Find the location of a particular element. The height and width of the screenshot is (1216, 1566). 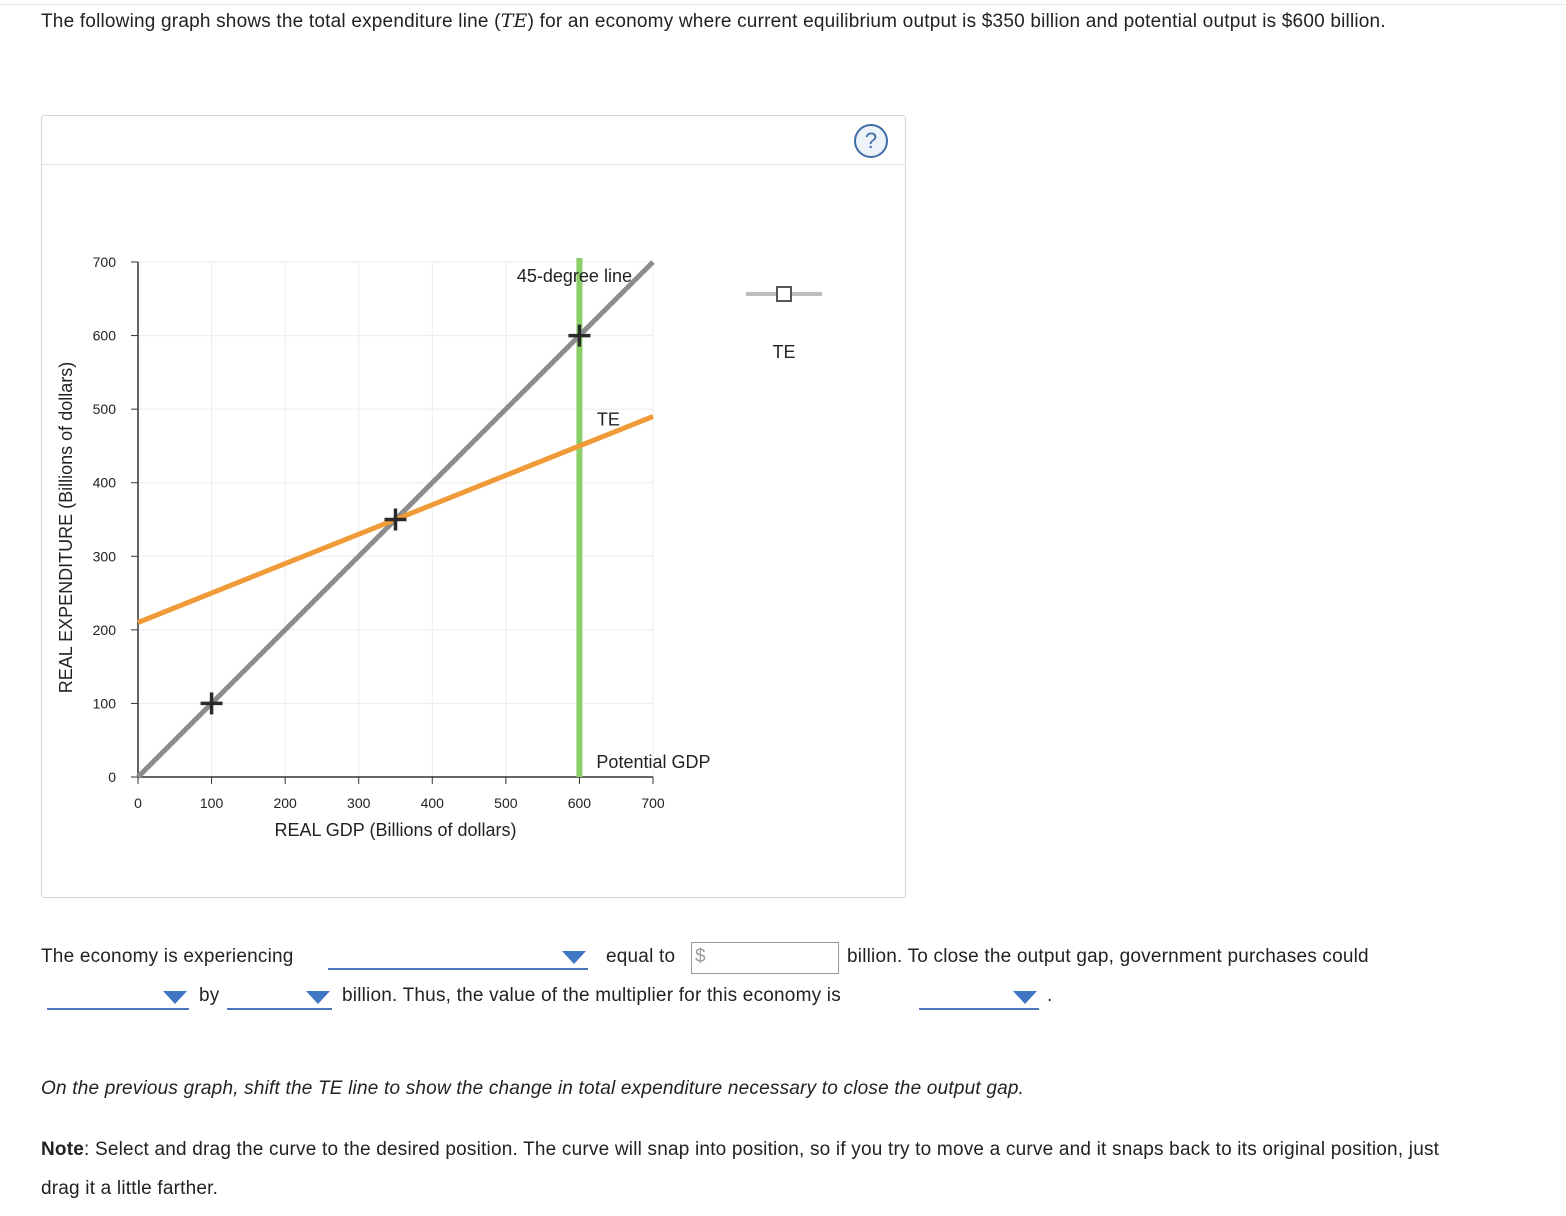

purchase-change-dropdown is located at coordinates (279, 995).